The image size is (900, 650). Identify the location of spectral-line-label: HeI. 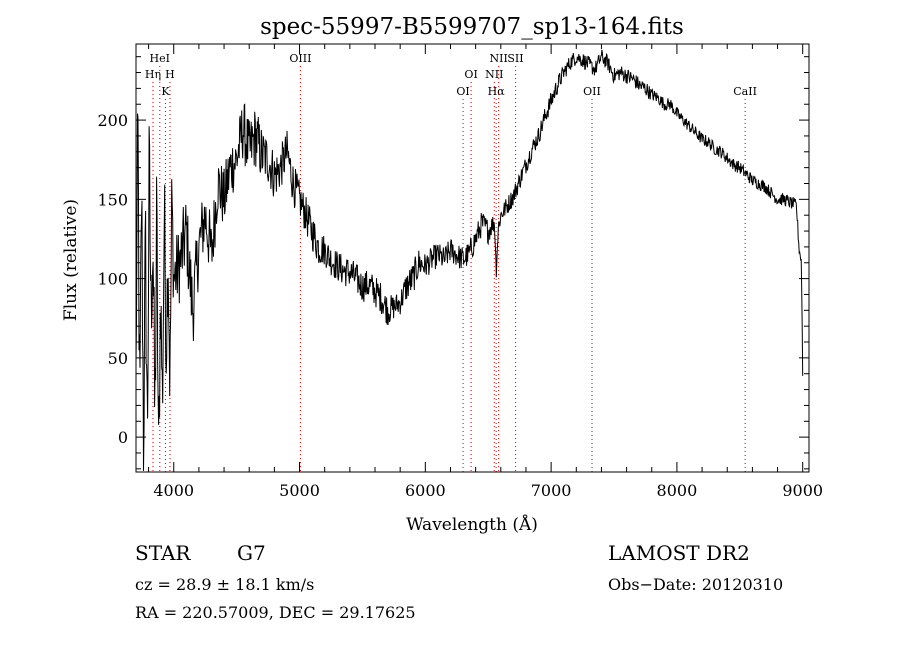
(160, 58).